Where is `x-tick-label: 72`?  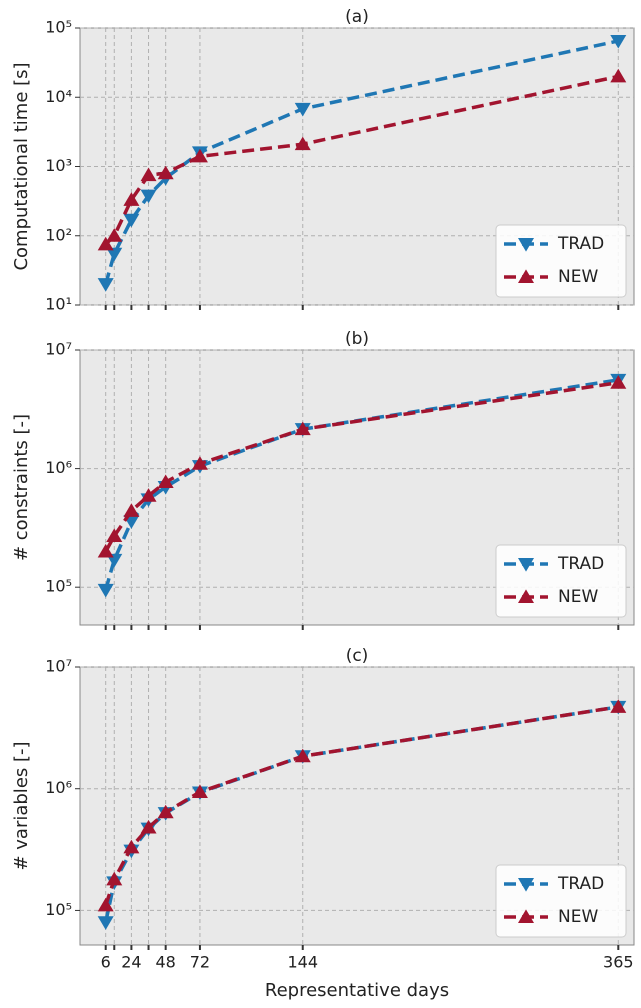 x-tick-label: 72 is located at coordinates (200, 962).